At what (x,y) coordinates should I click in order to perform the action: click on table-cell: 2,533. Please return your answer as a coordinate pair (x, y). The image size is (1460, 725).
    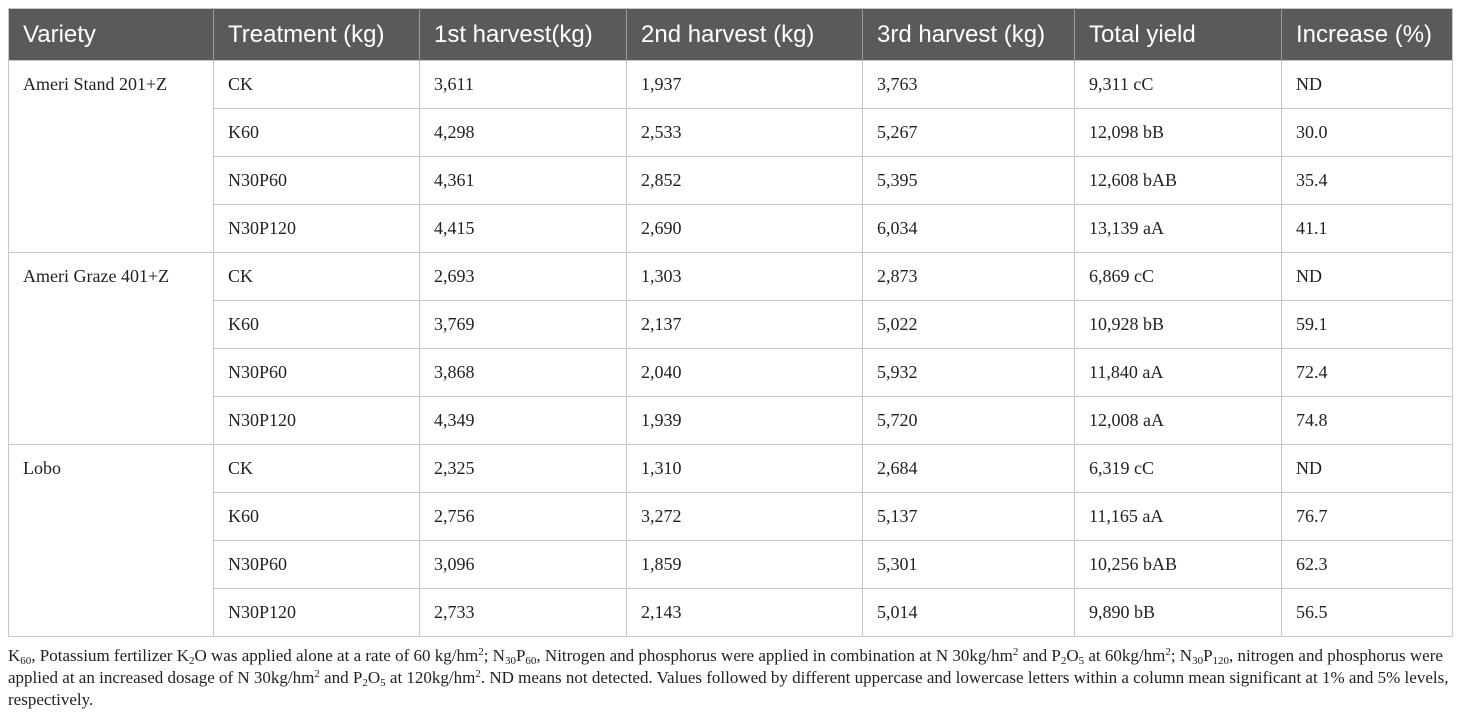
    Looking at the image, I should click on (744, 132).